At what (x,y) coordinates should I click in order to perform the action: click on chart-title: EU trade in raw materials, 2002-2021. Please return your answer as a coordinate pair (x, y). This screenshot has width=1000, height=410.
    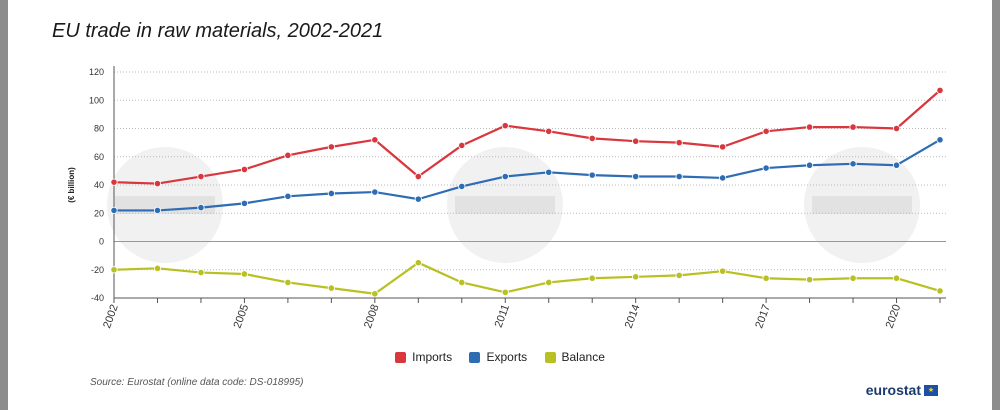
    Looking at the image, I should click on (218, 31).